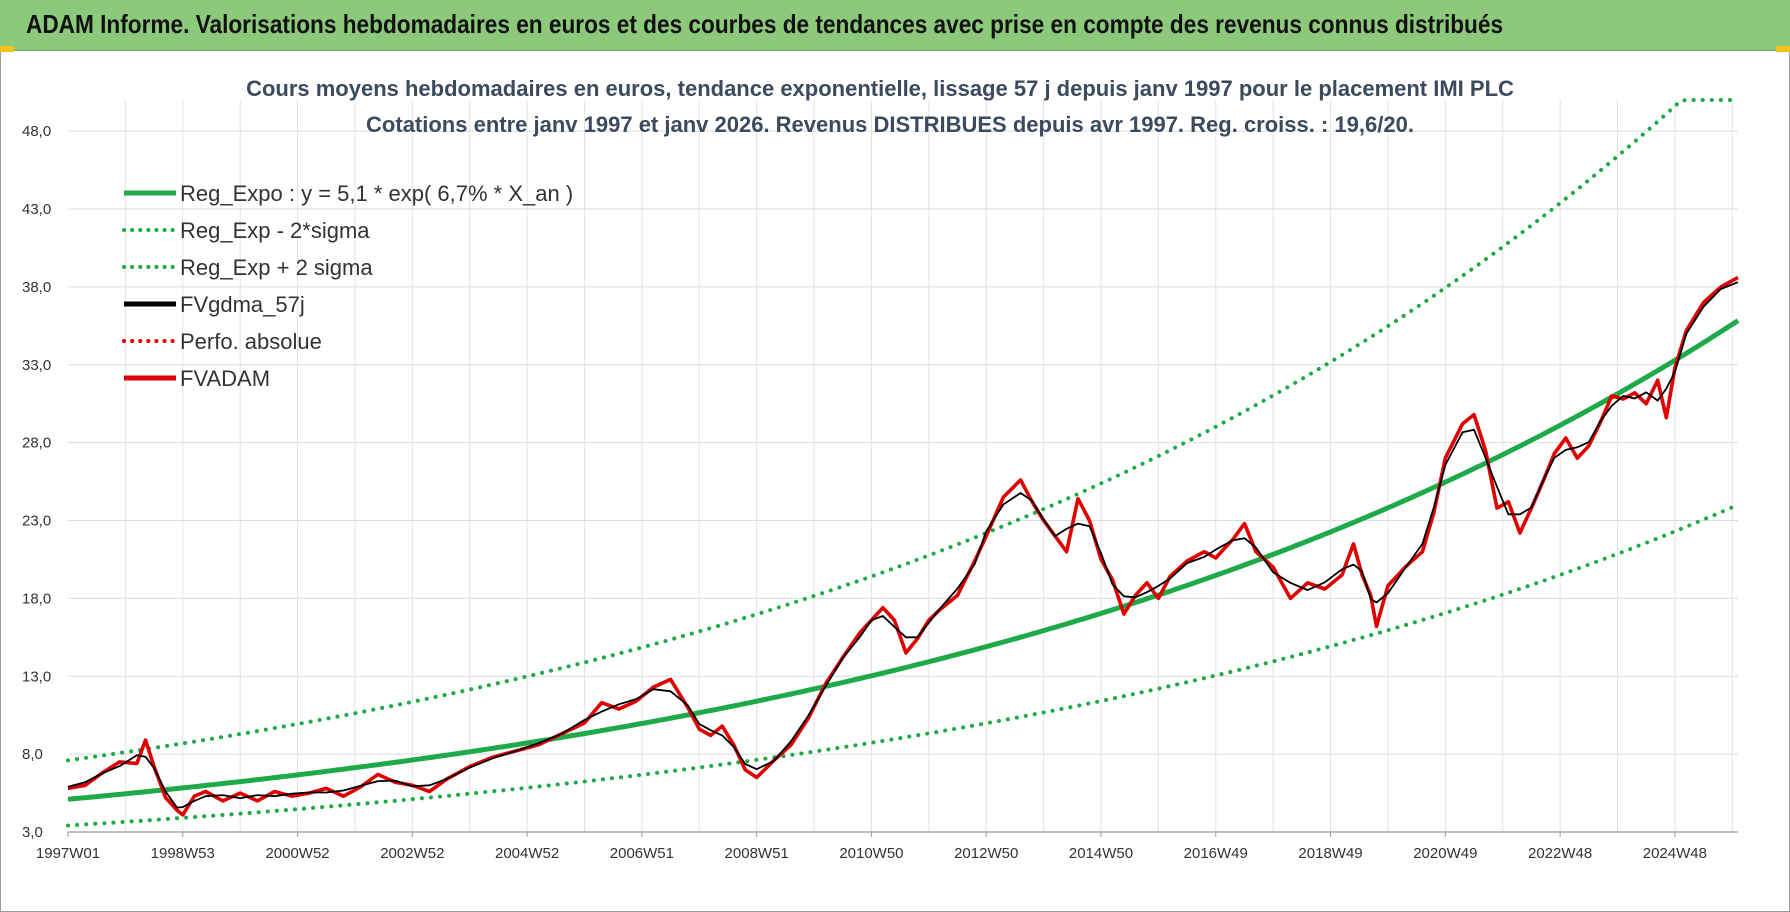 The height and width of the screenshot is (912, 1790). Describe the element at coordinates (36, 365) in the screenshot. I see `y-tick-label: 33,0` at that location.